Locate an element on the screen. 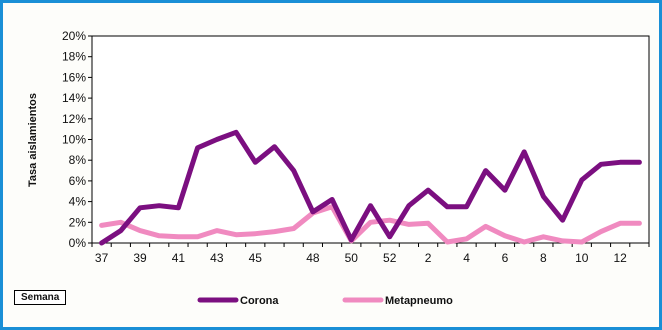 This screenshot has width=662, height=330. x-tick-label: 39 is located at coordinates (140, 258).